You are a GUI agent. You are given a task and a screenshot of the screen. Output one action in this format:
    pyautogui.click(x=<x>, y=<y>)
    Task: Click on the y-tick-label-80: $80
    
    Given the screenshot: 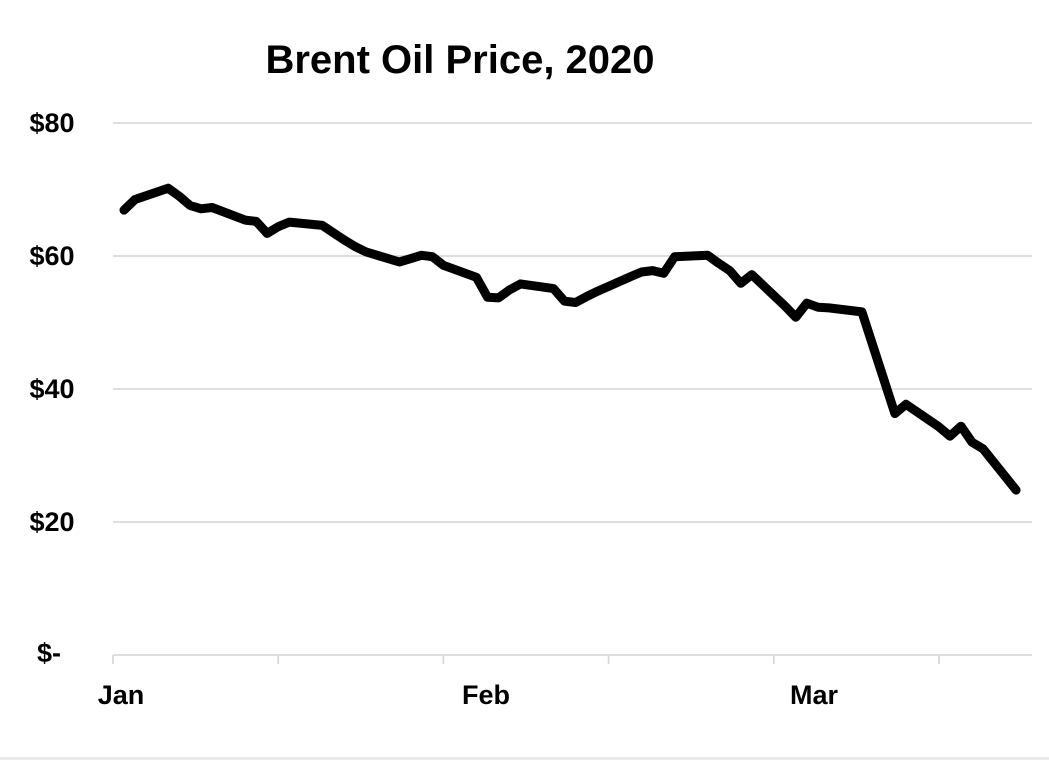 What is the action you would take?
    pyautogui.click(x=51, y=123)
    